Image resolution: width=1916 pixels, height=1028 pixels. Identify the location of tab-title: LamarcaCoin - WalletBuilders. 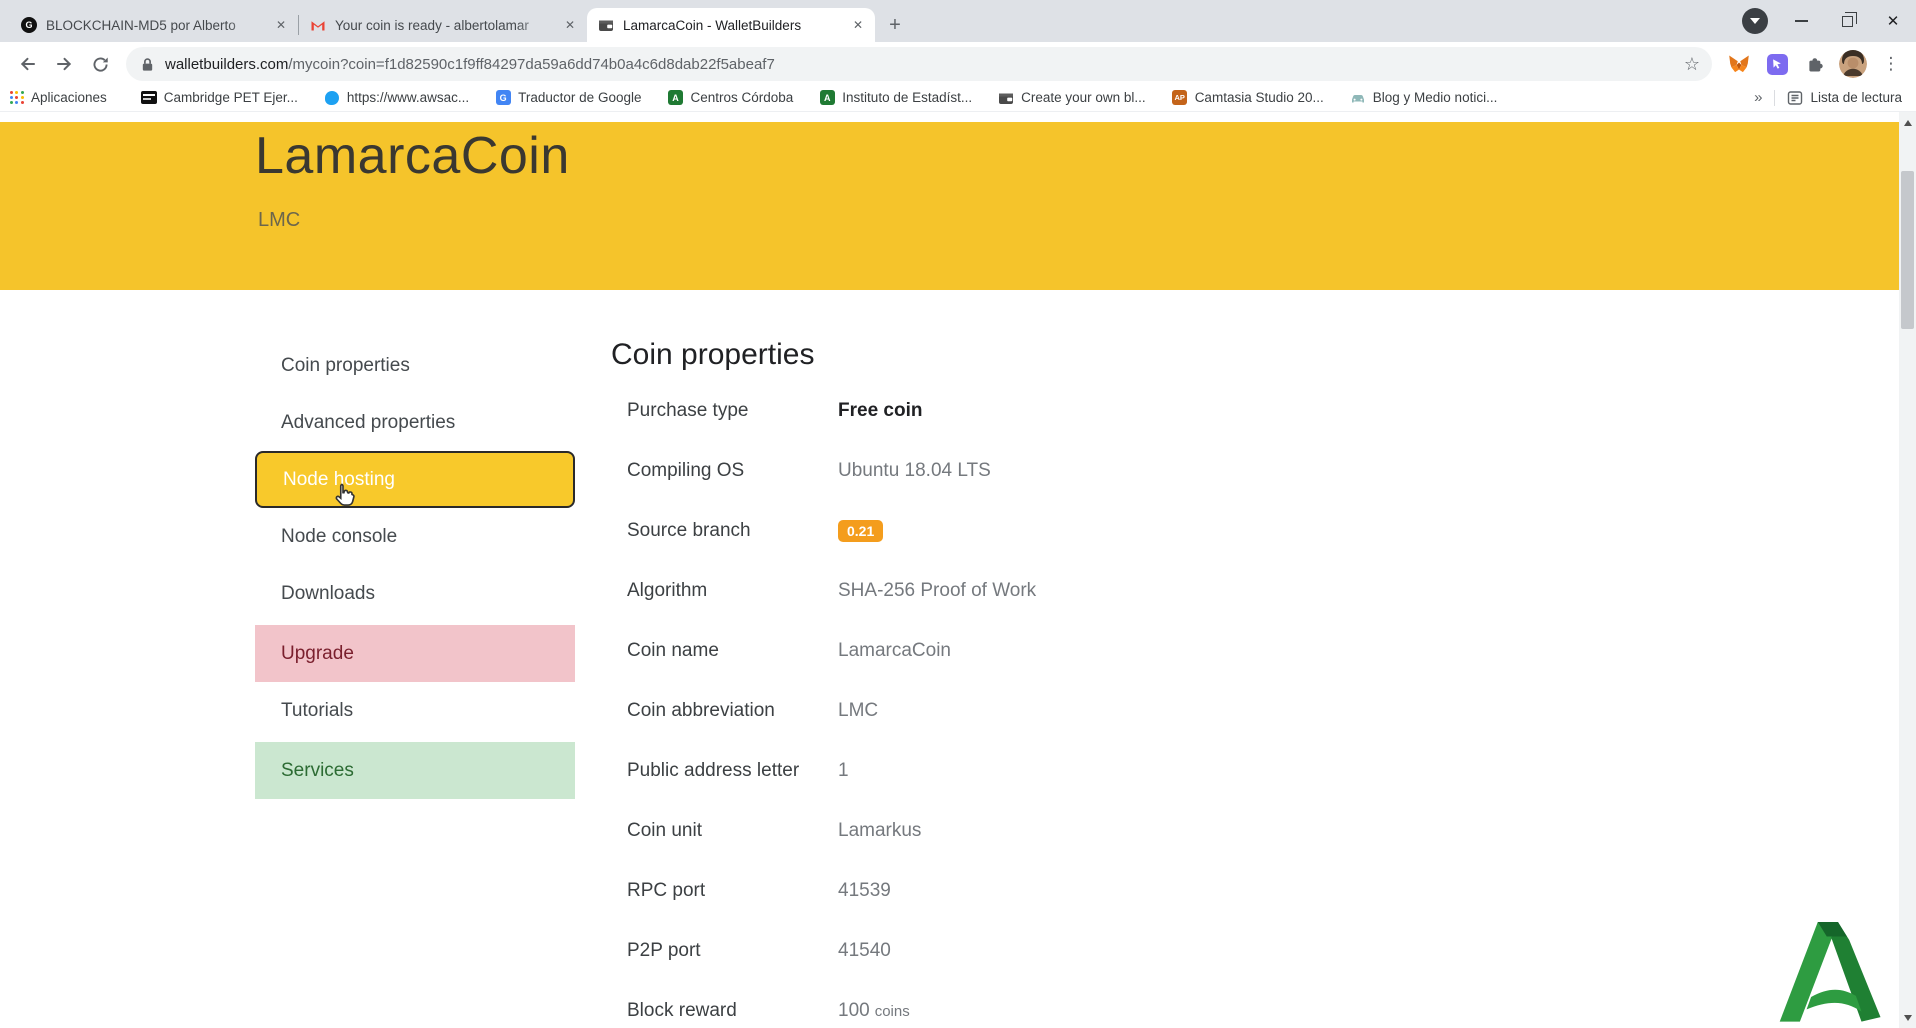
(712, 25).